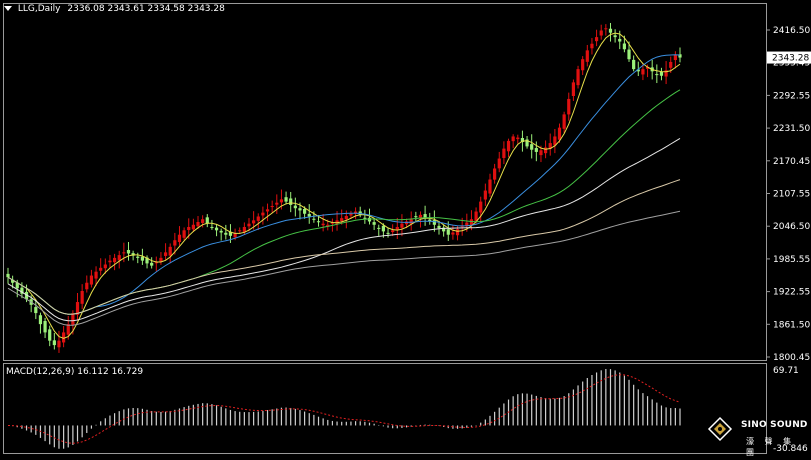  Describe the element at coordinates (8, 8) in the screenshot. I see `dropdown-arrow-icon` at that location.